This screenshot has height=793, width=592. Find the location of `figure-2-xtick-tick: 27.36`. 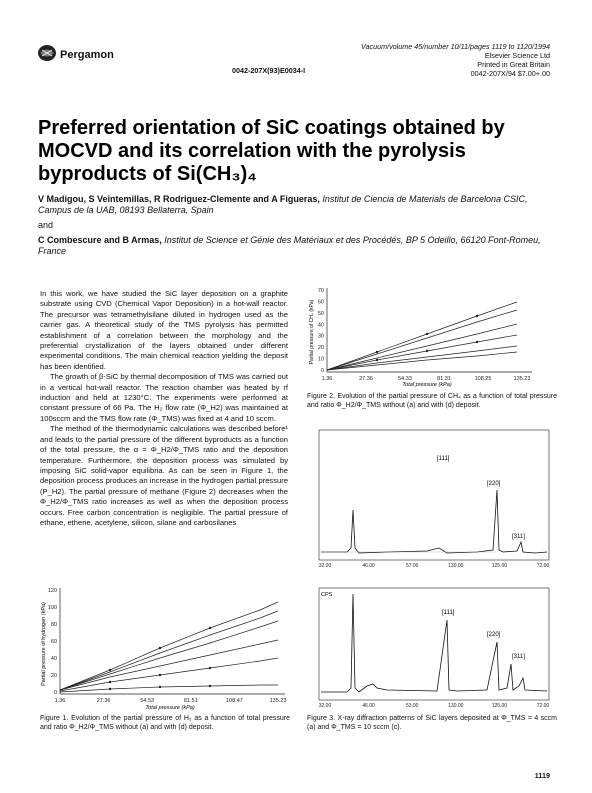

figure-2-xtick-tick: 27.36 is located at coordinates (366, 379).